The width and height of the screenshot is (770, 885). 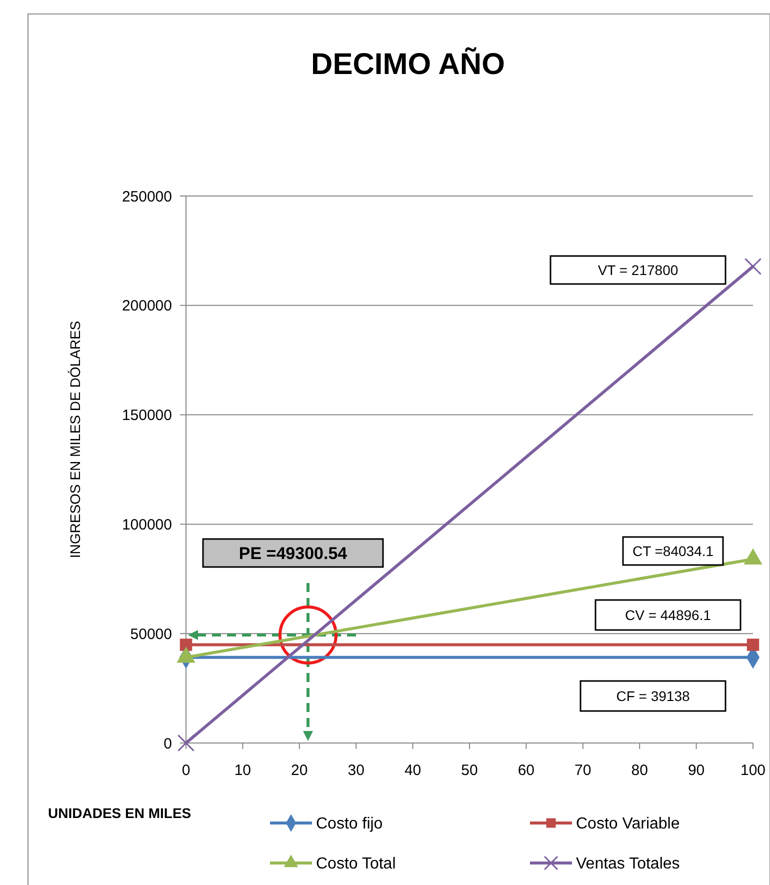 What do you see at coordinates (413, 770) in the screenshot?
I see `x-tick-label: 40` at bounding box center [413, 770].